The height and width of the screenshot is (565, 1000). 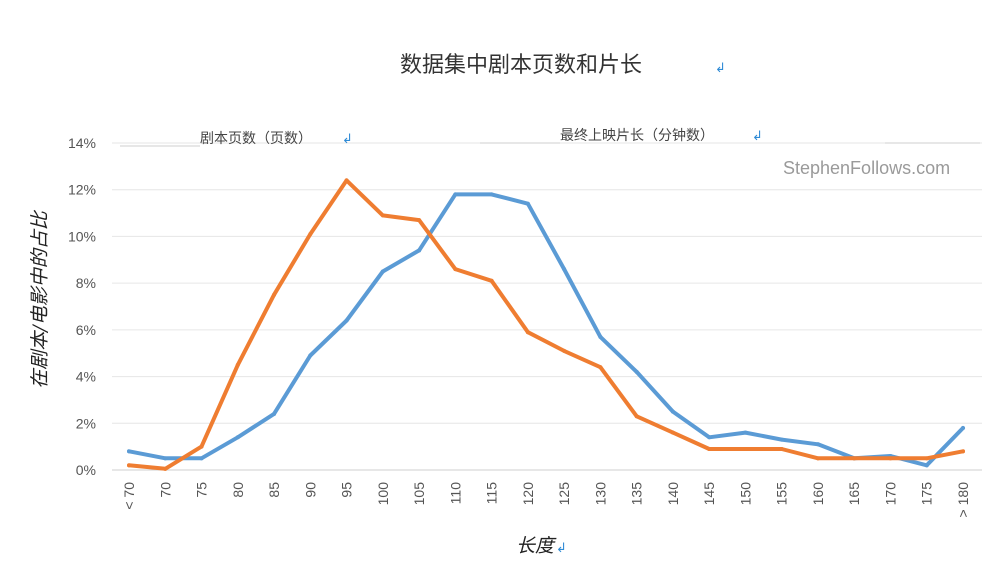 What do you see at coordinates (82, 306) in the screenshot?
I see `y-axis-ticks: 0% 2% 4% 6% 8% 10% 12% 14%` at bounding box center [82, 306].